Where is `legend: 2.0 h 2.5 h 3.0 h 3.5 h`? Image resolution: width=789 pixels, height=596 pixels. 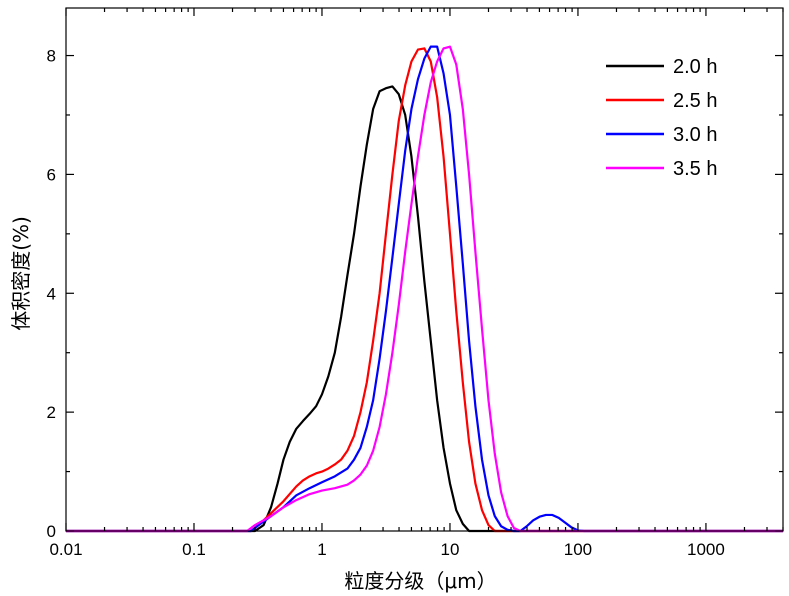 legend: 2.0 h 2.5 h 3.0 h 3.5 h is located at coordinates (661, 118).